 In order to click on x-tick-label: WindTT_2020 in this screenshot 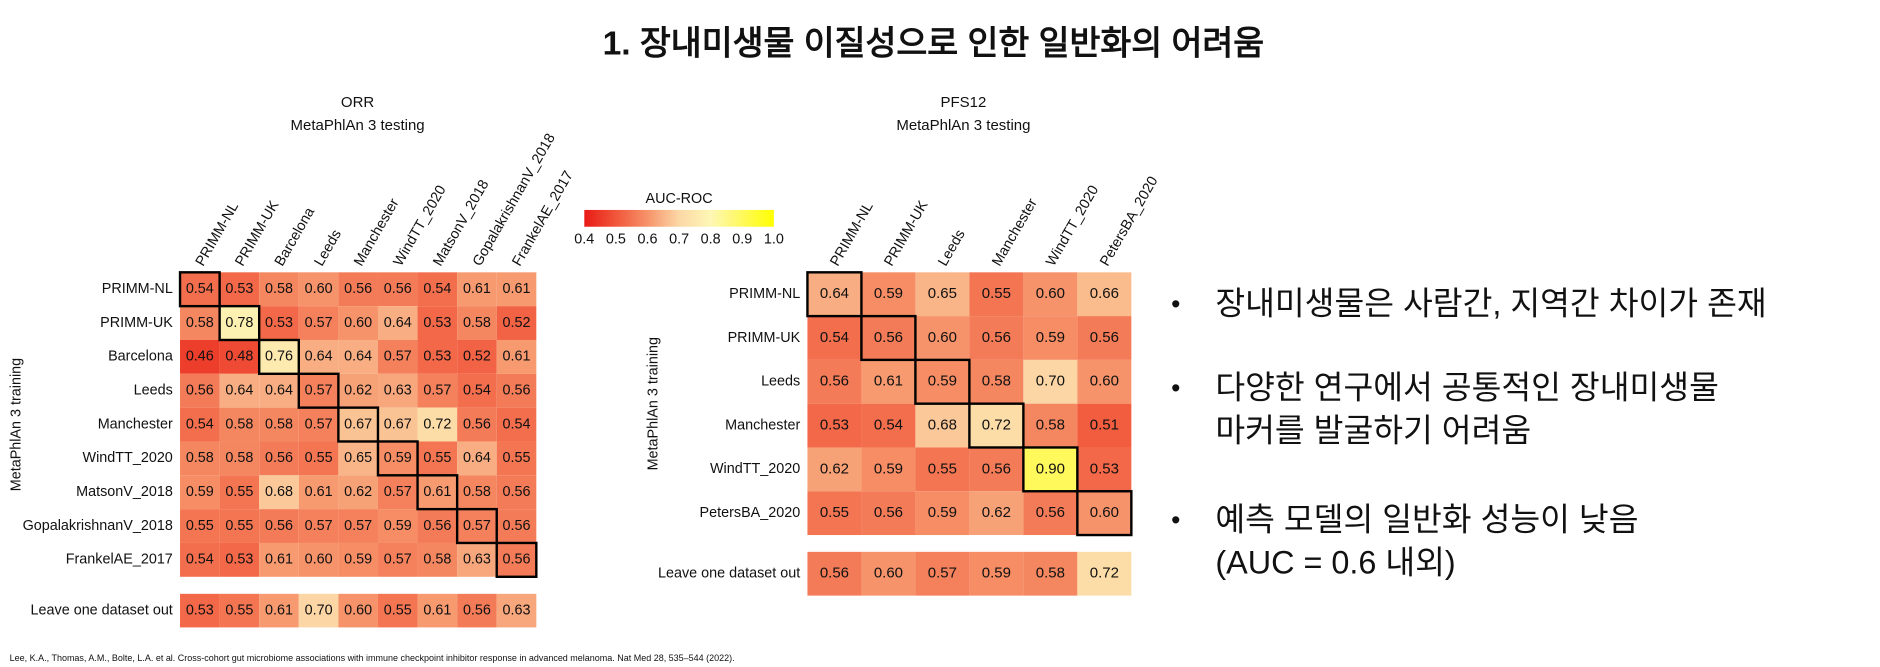, I will do `click(1072, 226)`.